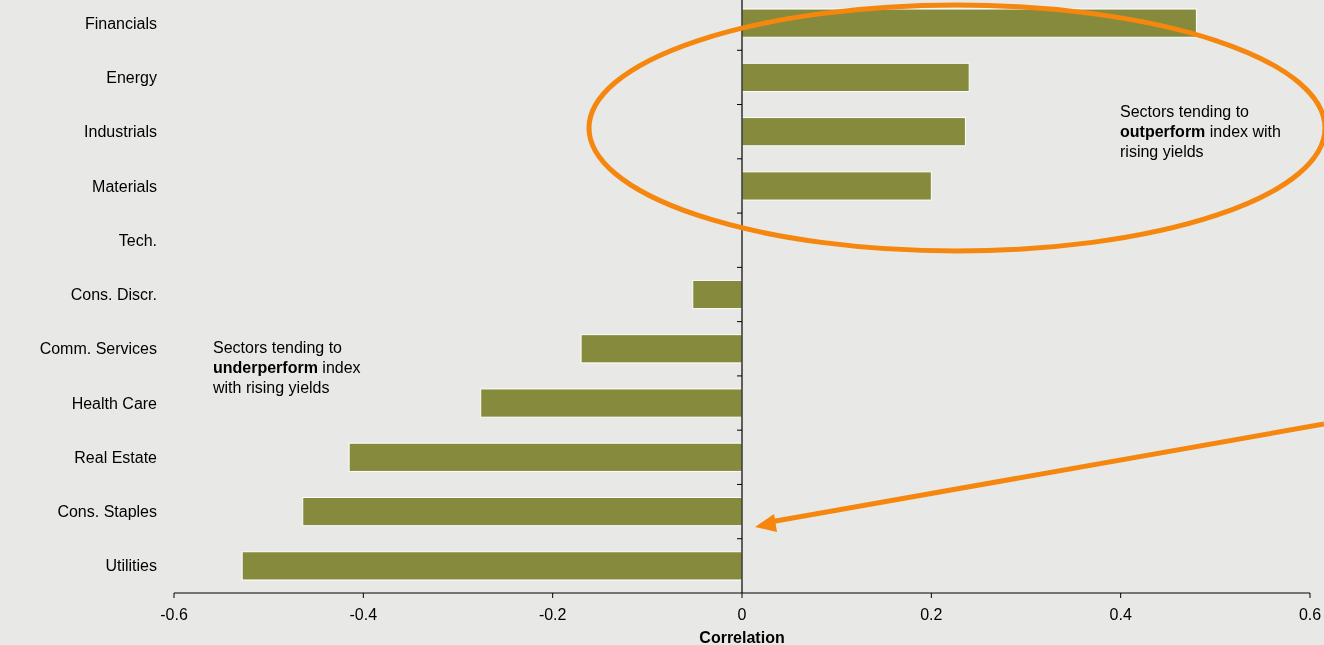 Image resolution: width=1324 pixels, height=645 pixels. I want to click on y-tick-label: Health Care, so click(114, 403).